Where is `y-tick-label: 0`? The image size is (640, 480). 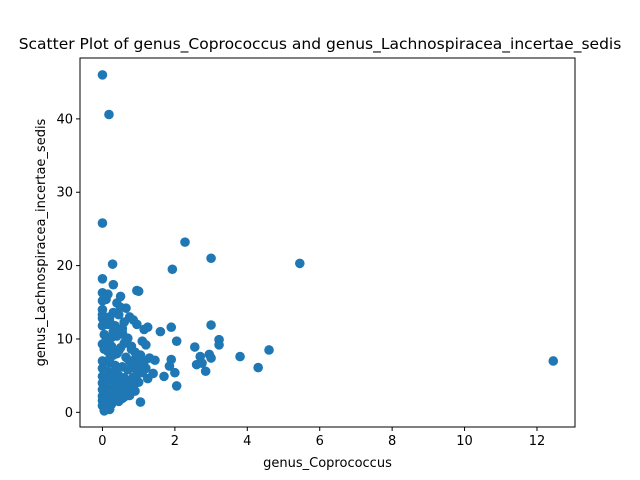 y-tick-label: 0 is located at coordinates (69, 413).